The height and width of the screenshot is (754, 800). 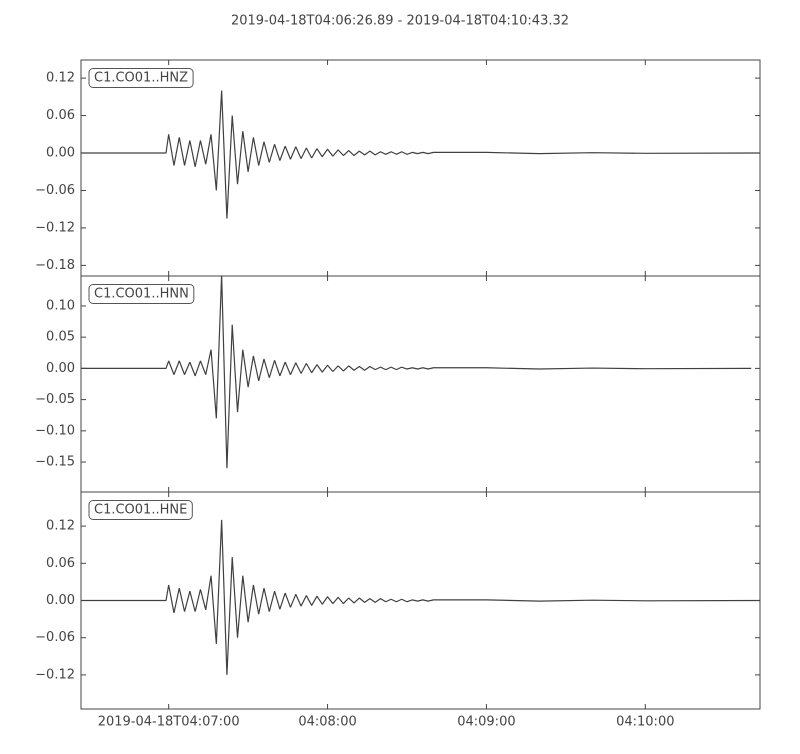 I want to click on trace-label: C1.CO01..HNN, so click(x=141, y=294).